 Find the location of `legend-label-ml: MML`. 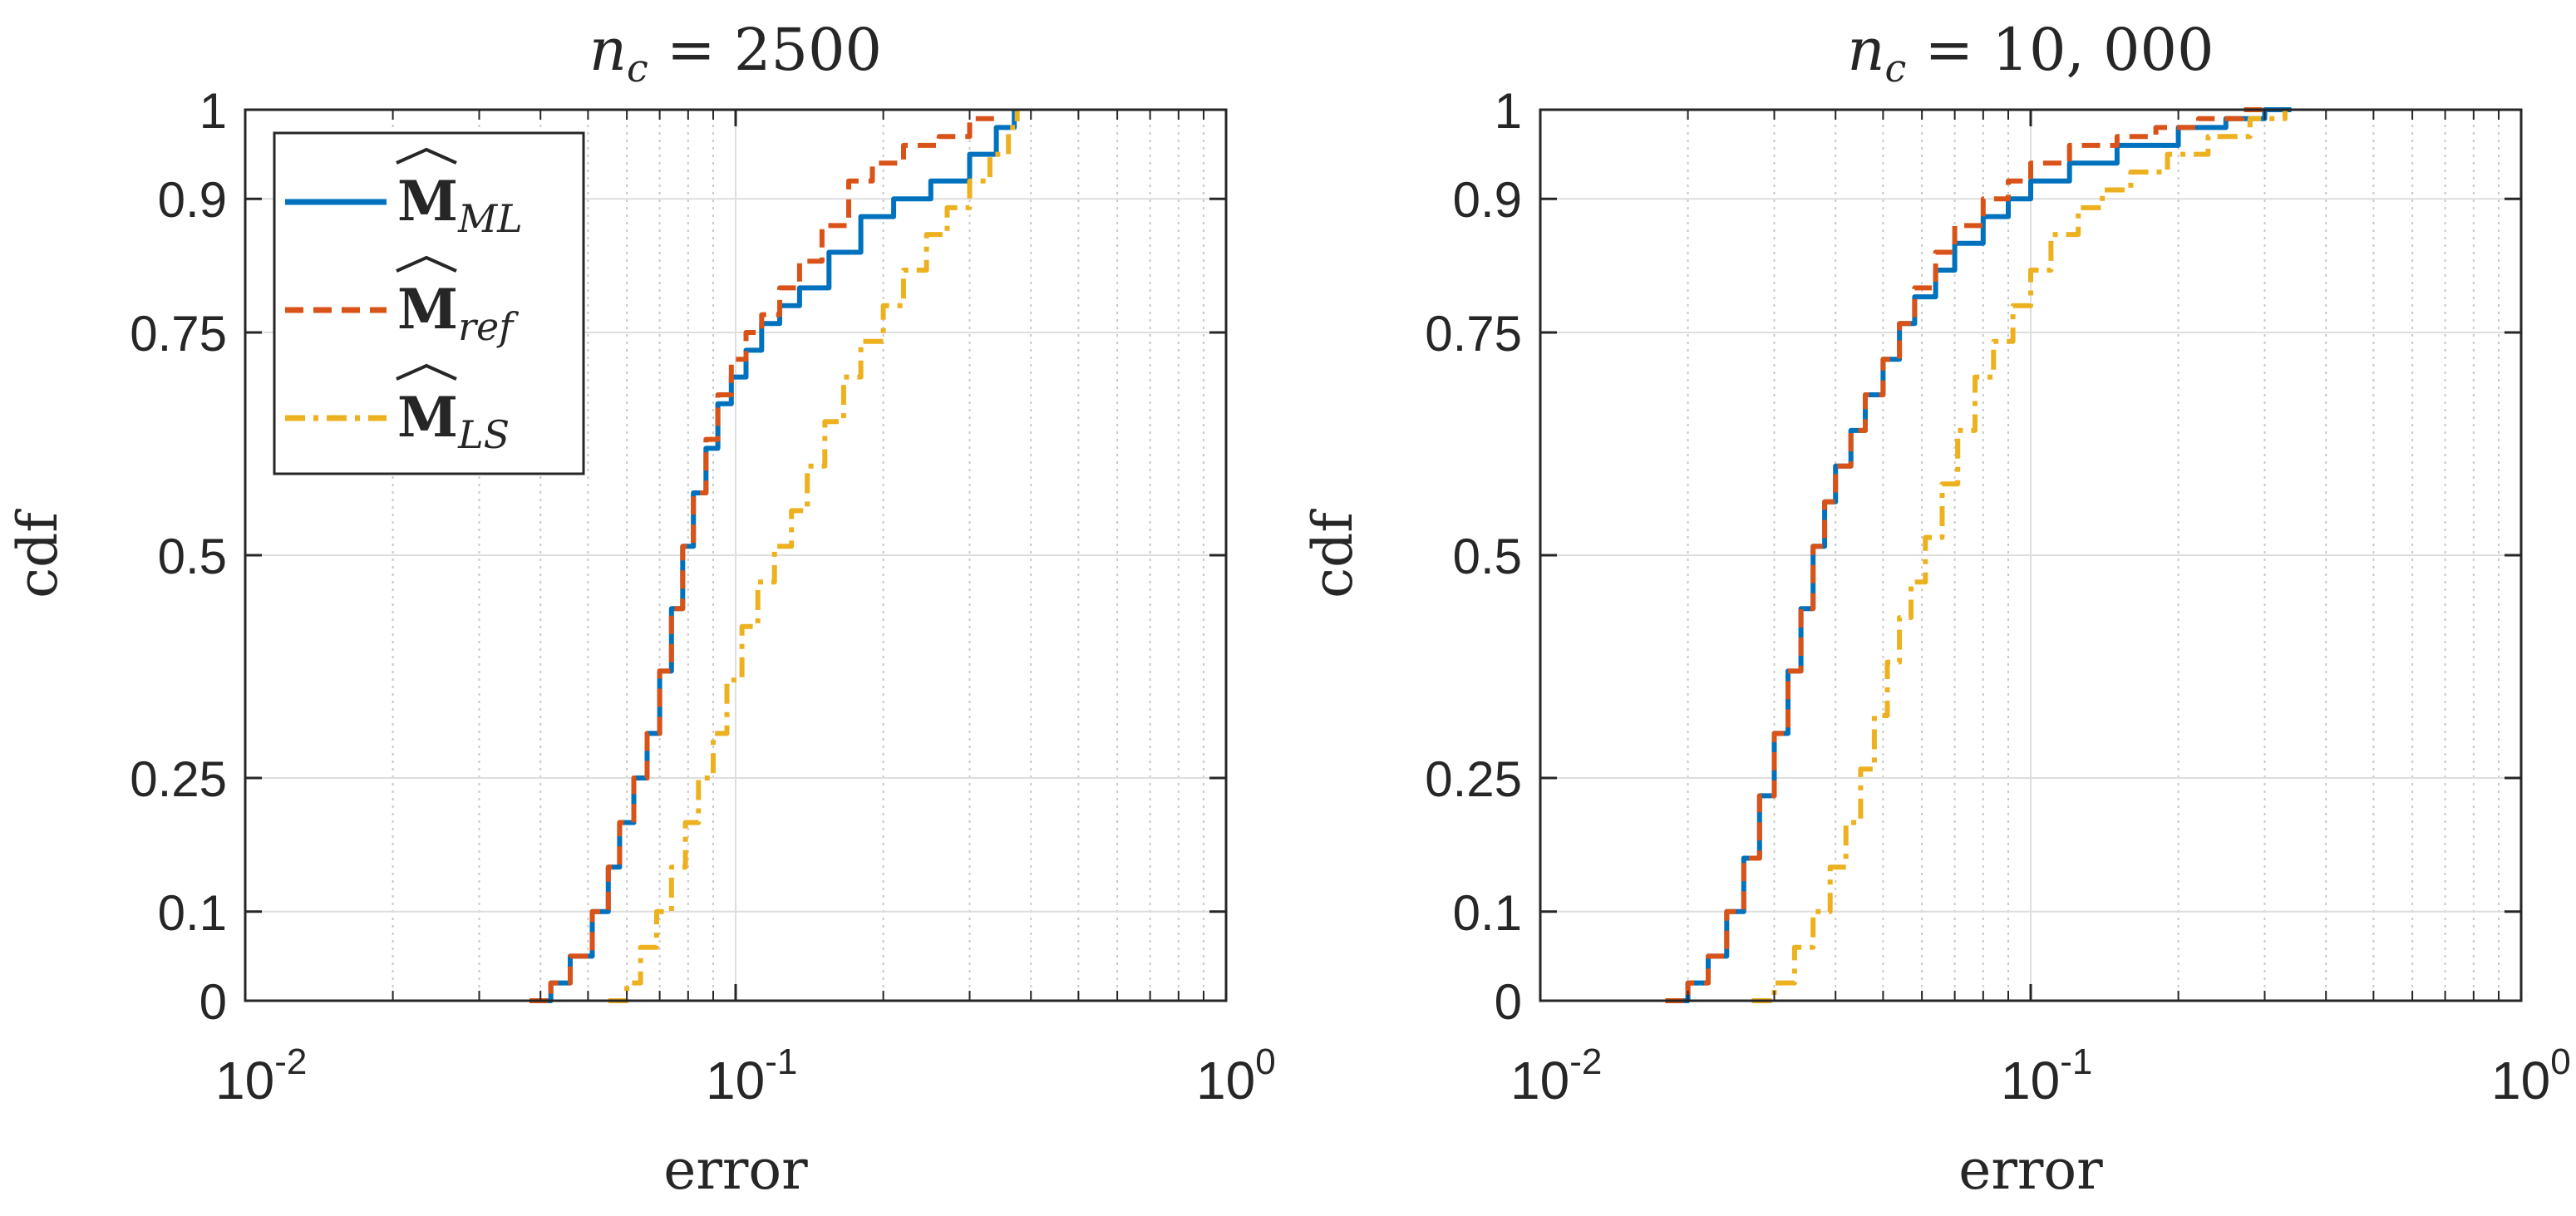

legend-label-ml: MML is located at coordinates (460, 205).